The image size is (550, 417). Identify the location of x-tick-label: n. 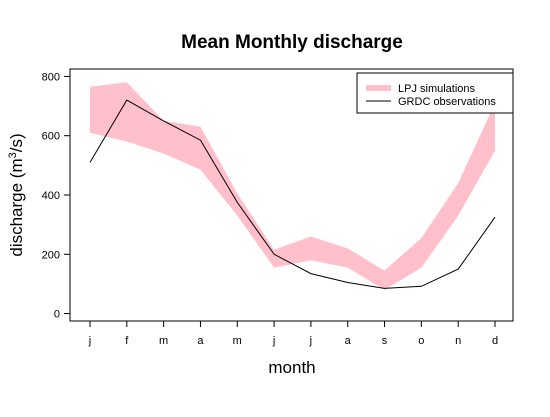
(458, 341).